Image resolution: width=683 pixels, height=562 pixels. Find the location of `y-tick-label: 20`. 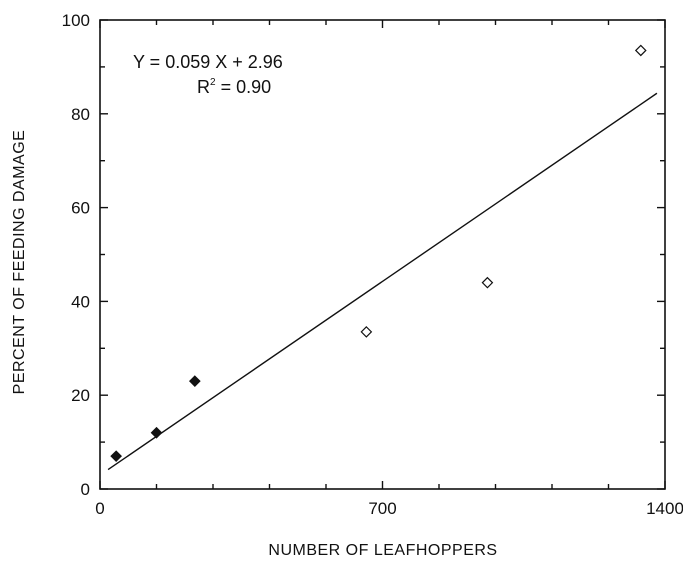

y-tick-label: 20 is located at coordinates (80, 395).